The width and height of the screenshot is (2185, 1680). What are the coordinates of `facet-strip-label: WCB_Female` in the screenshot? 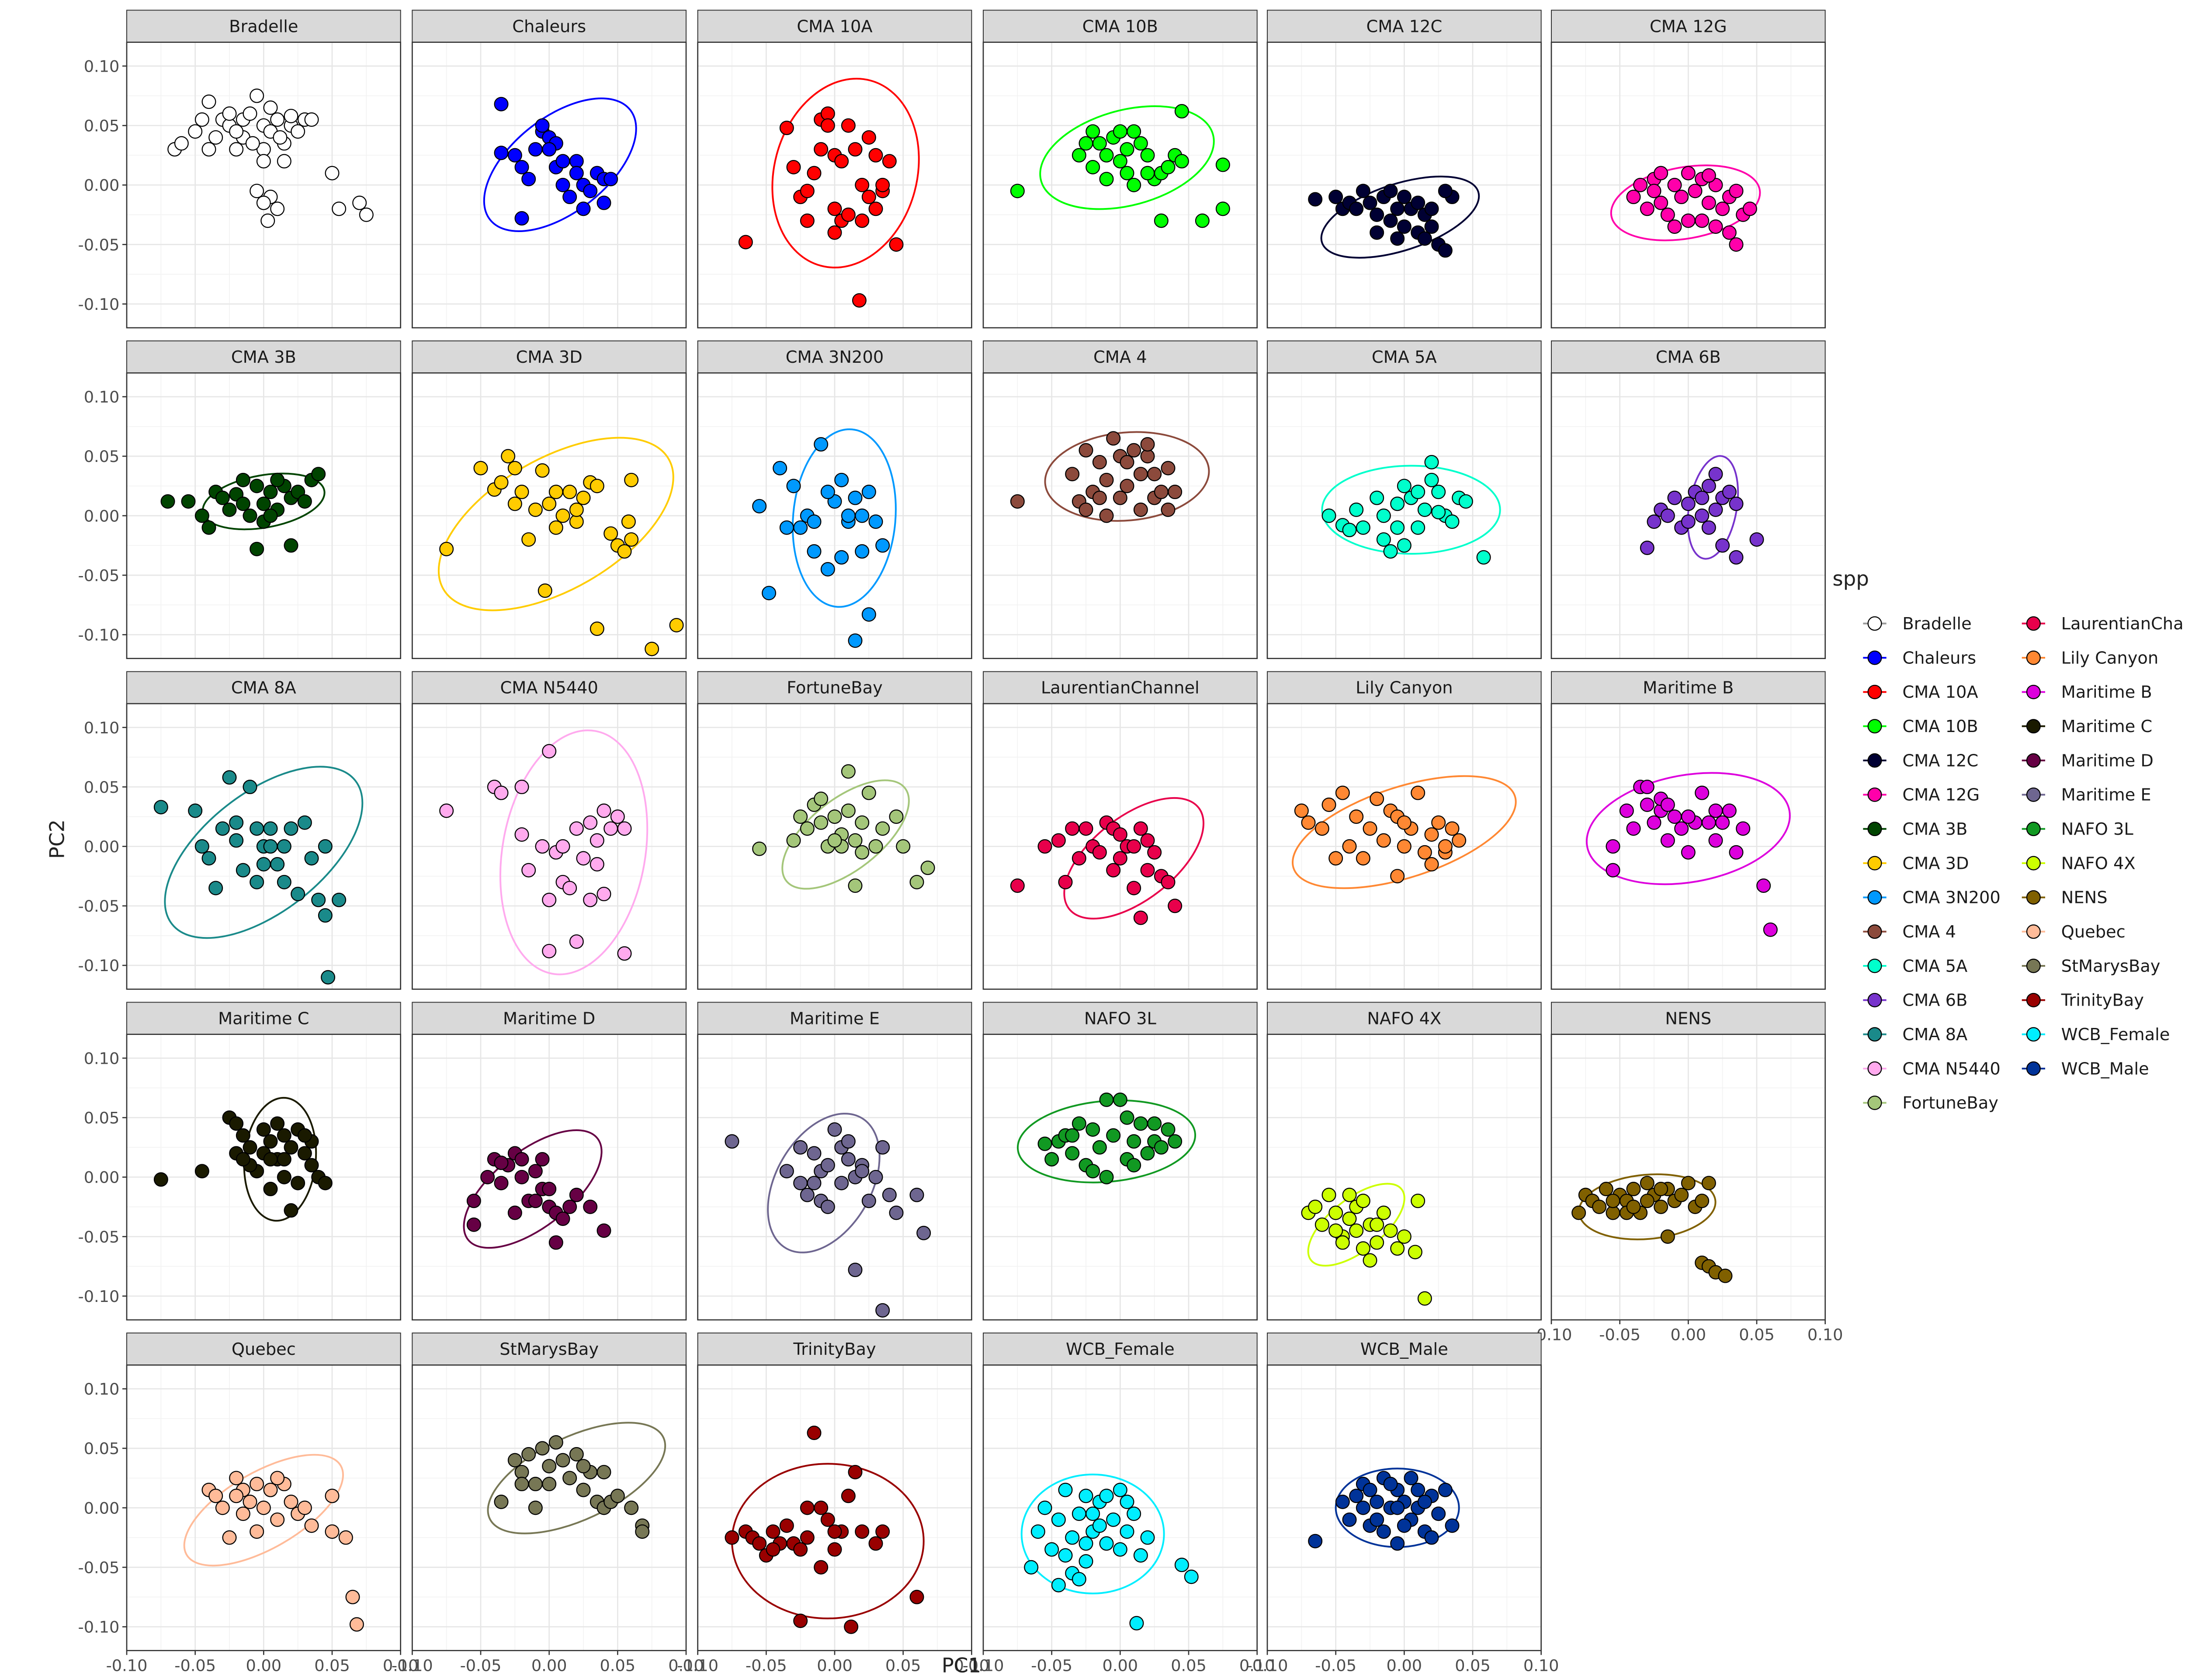 It's located at (1120, 1349).